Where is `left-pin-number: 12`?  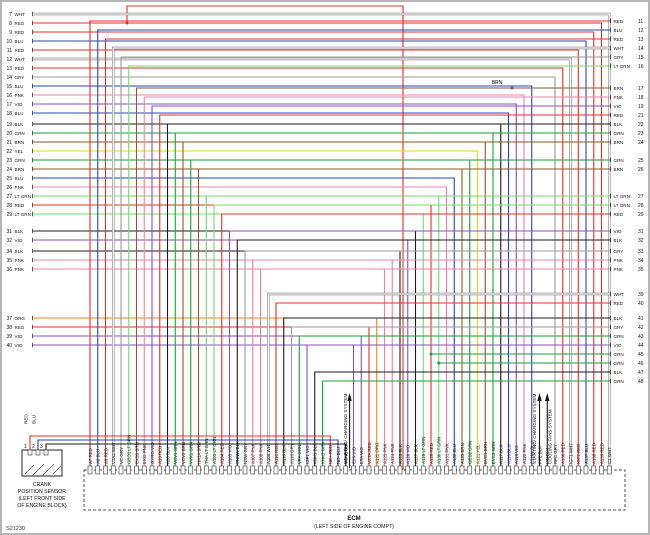 left-pin-number: 12 is located at coordinates (9, 60).